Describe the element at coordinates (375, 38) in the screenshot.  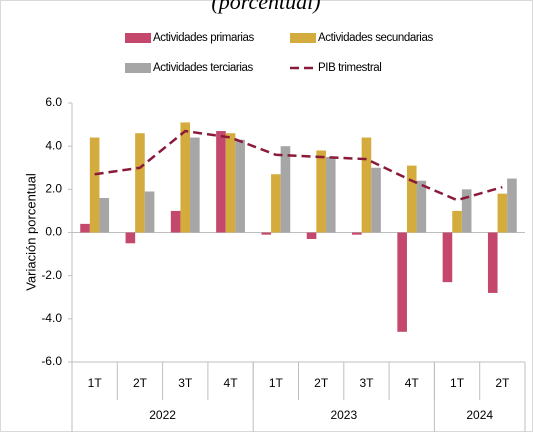
I see `legend-label: Actividades secundarias` at that location.